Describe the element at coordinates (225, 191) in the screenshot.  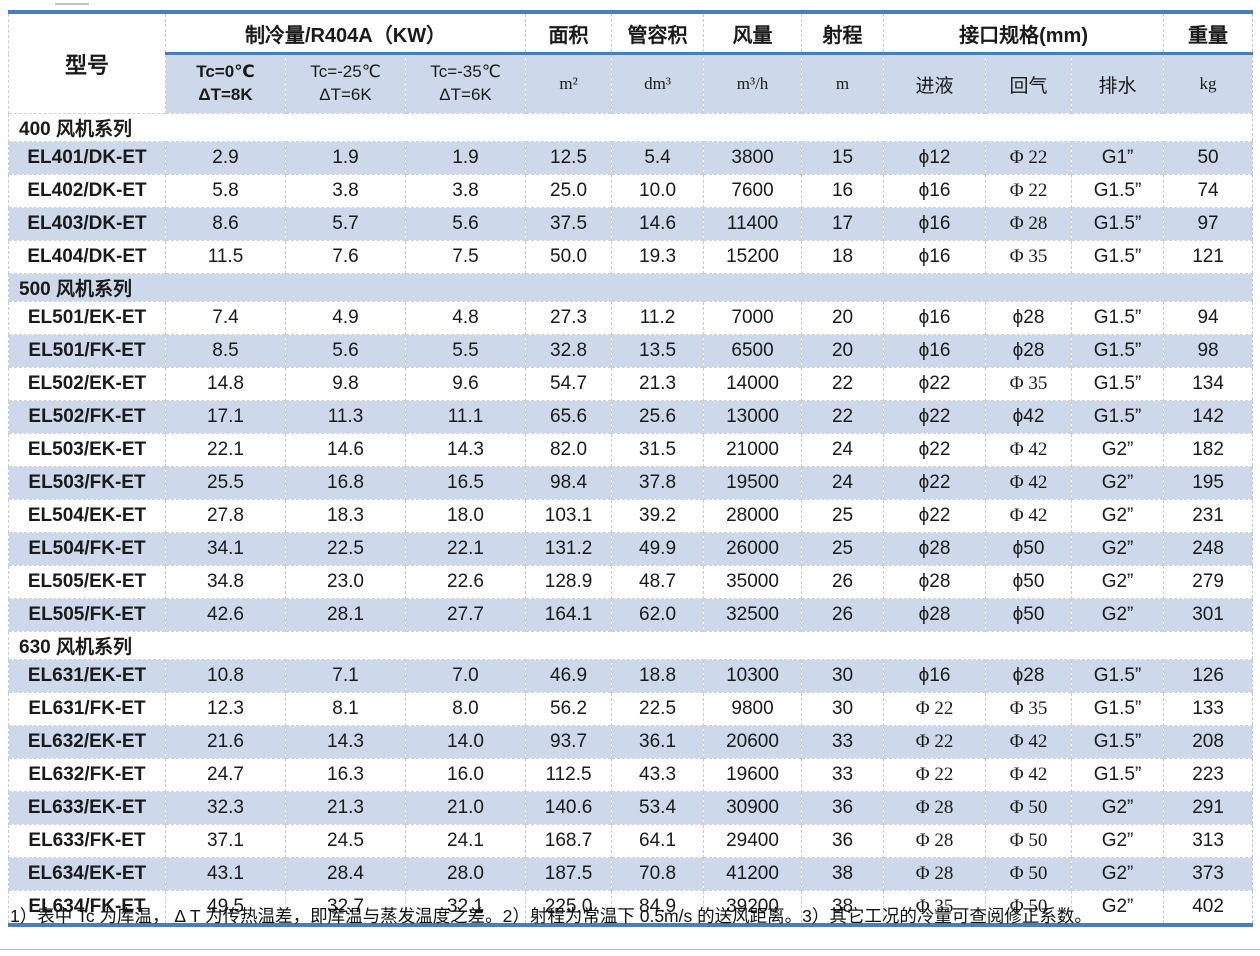
I see `value-cell: 5.8` at that location.